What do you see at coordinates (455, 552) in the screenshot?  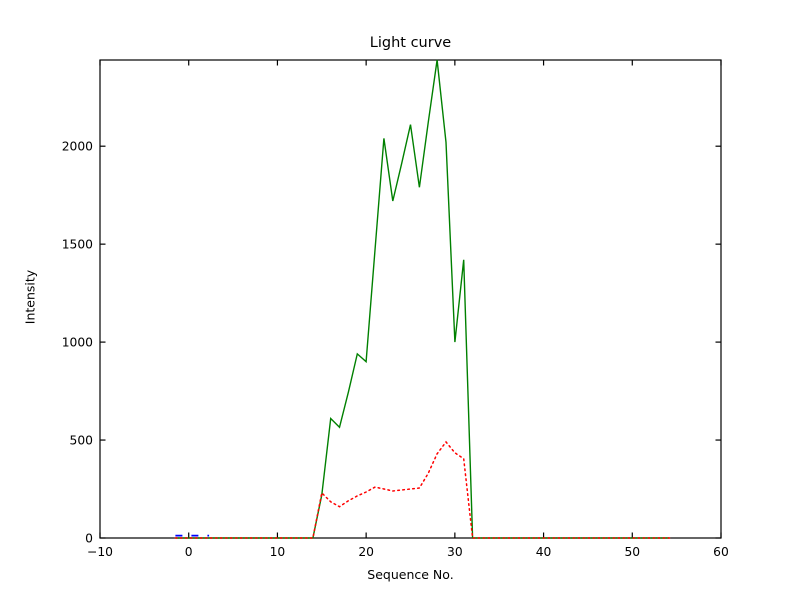 I see `x-tick-label: 30` at bounding box center [455, 552].